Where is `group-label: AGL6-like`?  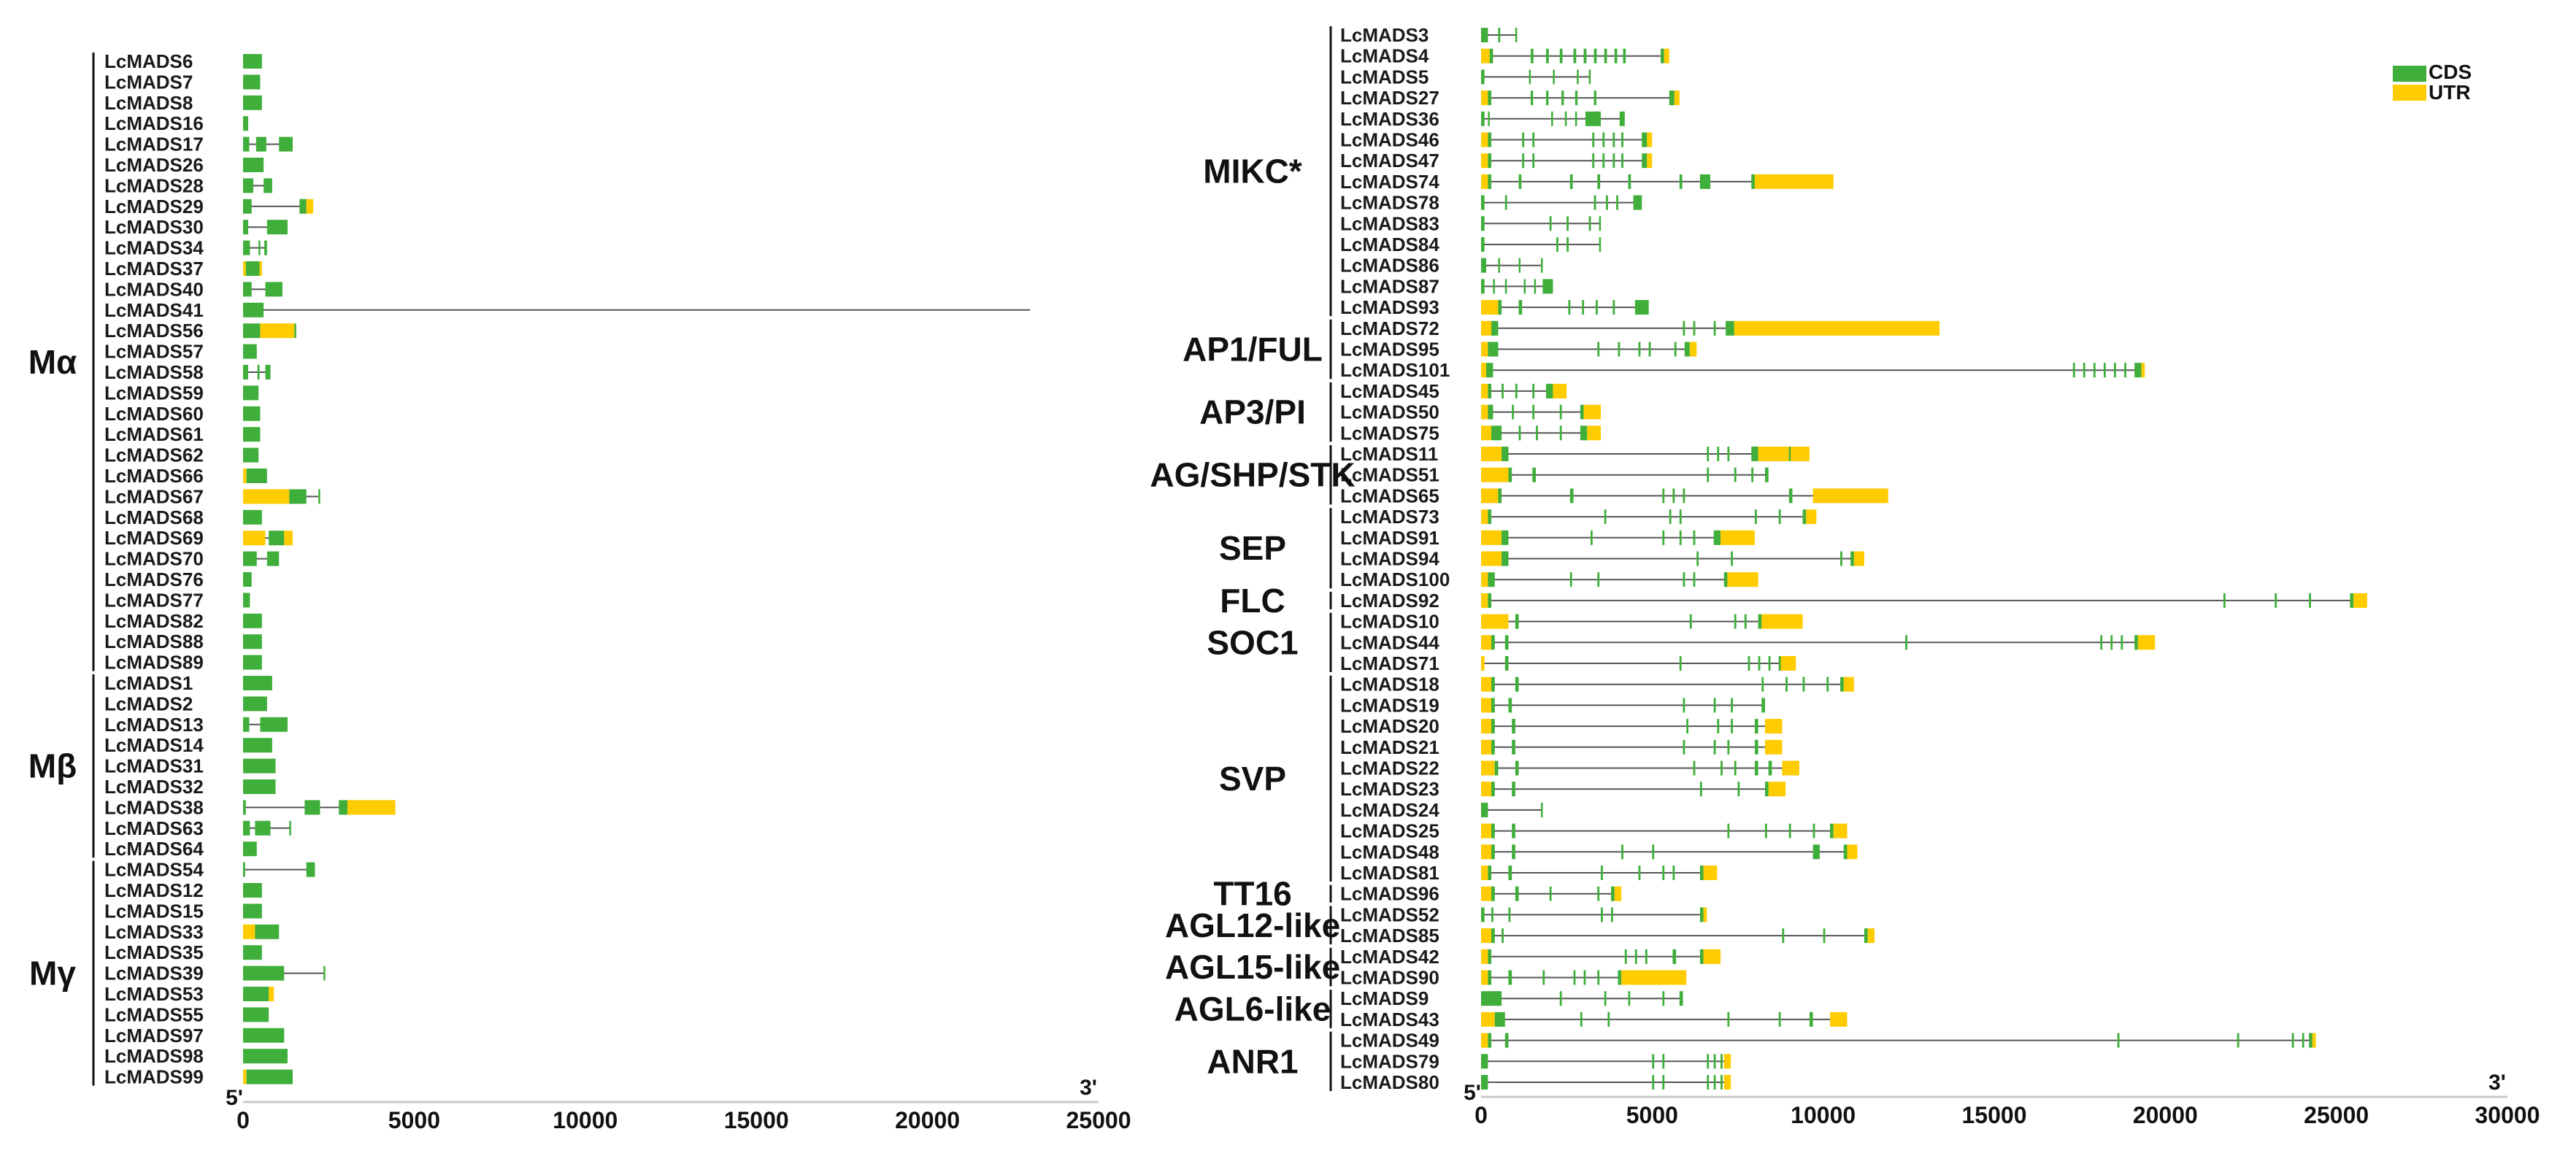 group-label: AGL6-like is located at coordinates (1252, 1009).